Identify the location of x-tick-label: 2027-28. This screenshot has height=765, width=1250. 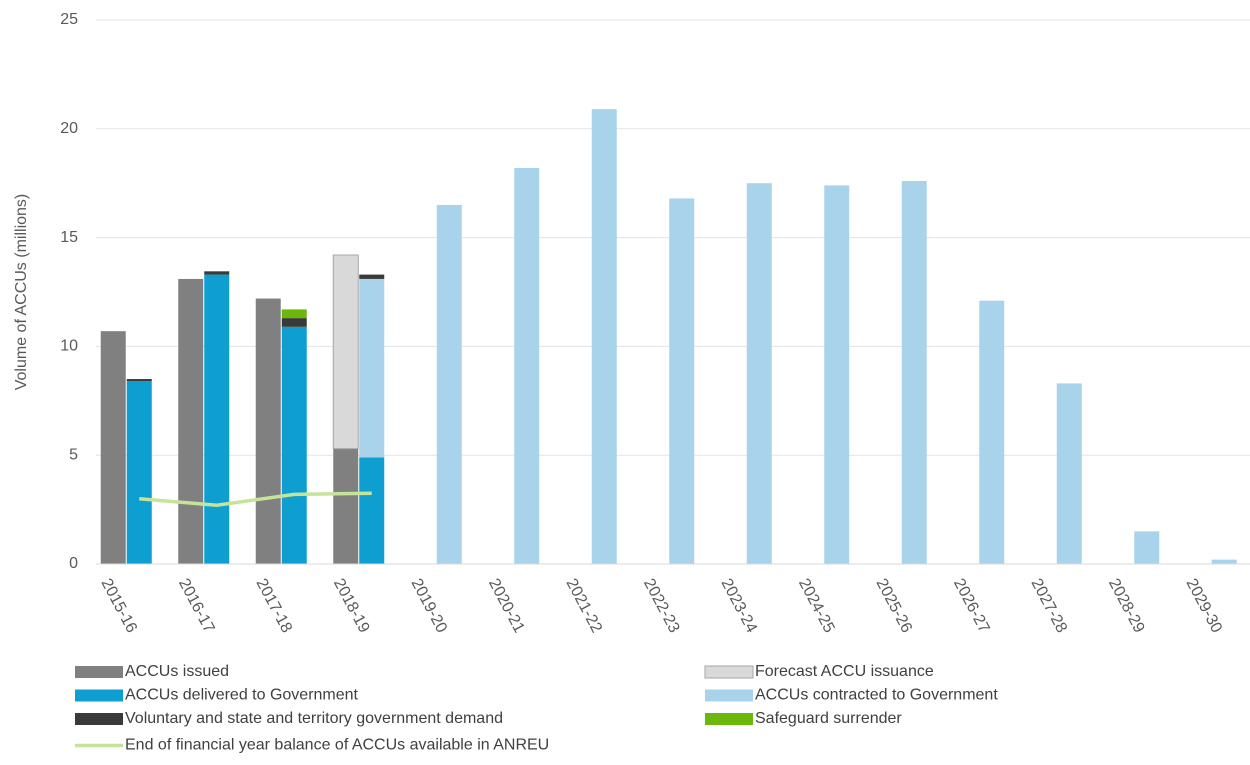
(1048, 606).